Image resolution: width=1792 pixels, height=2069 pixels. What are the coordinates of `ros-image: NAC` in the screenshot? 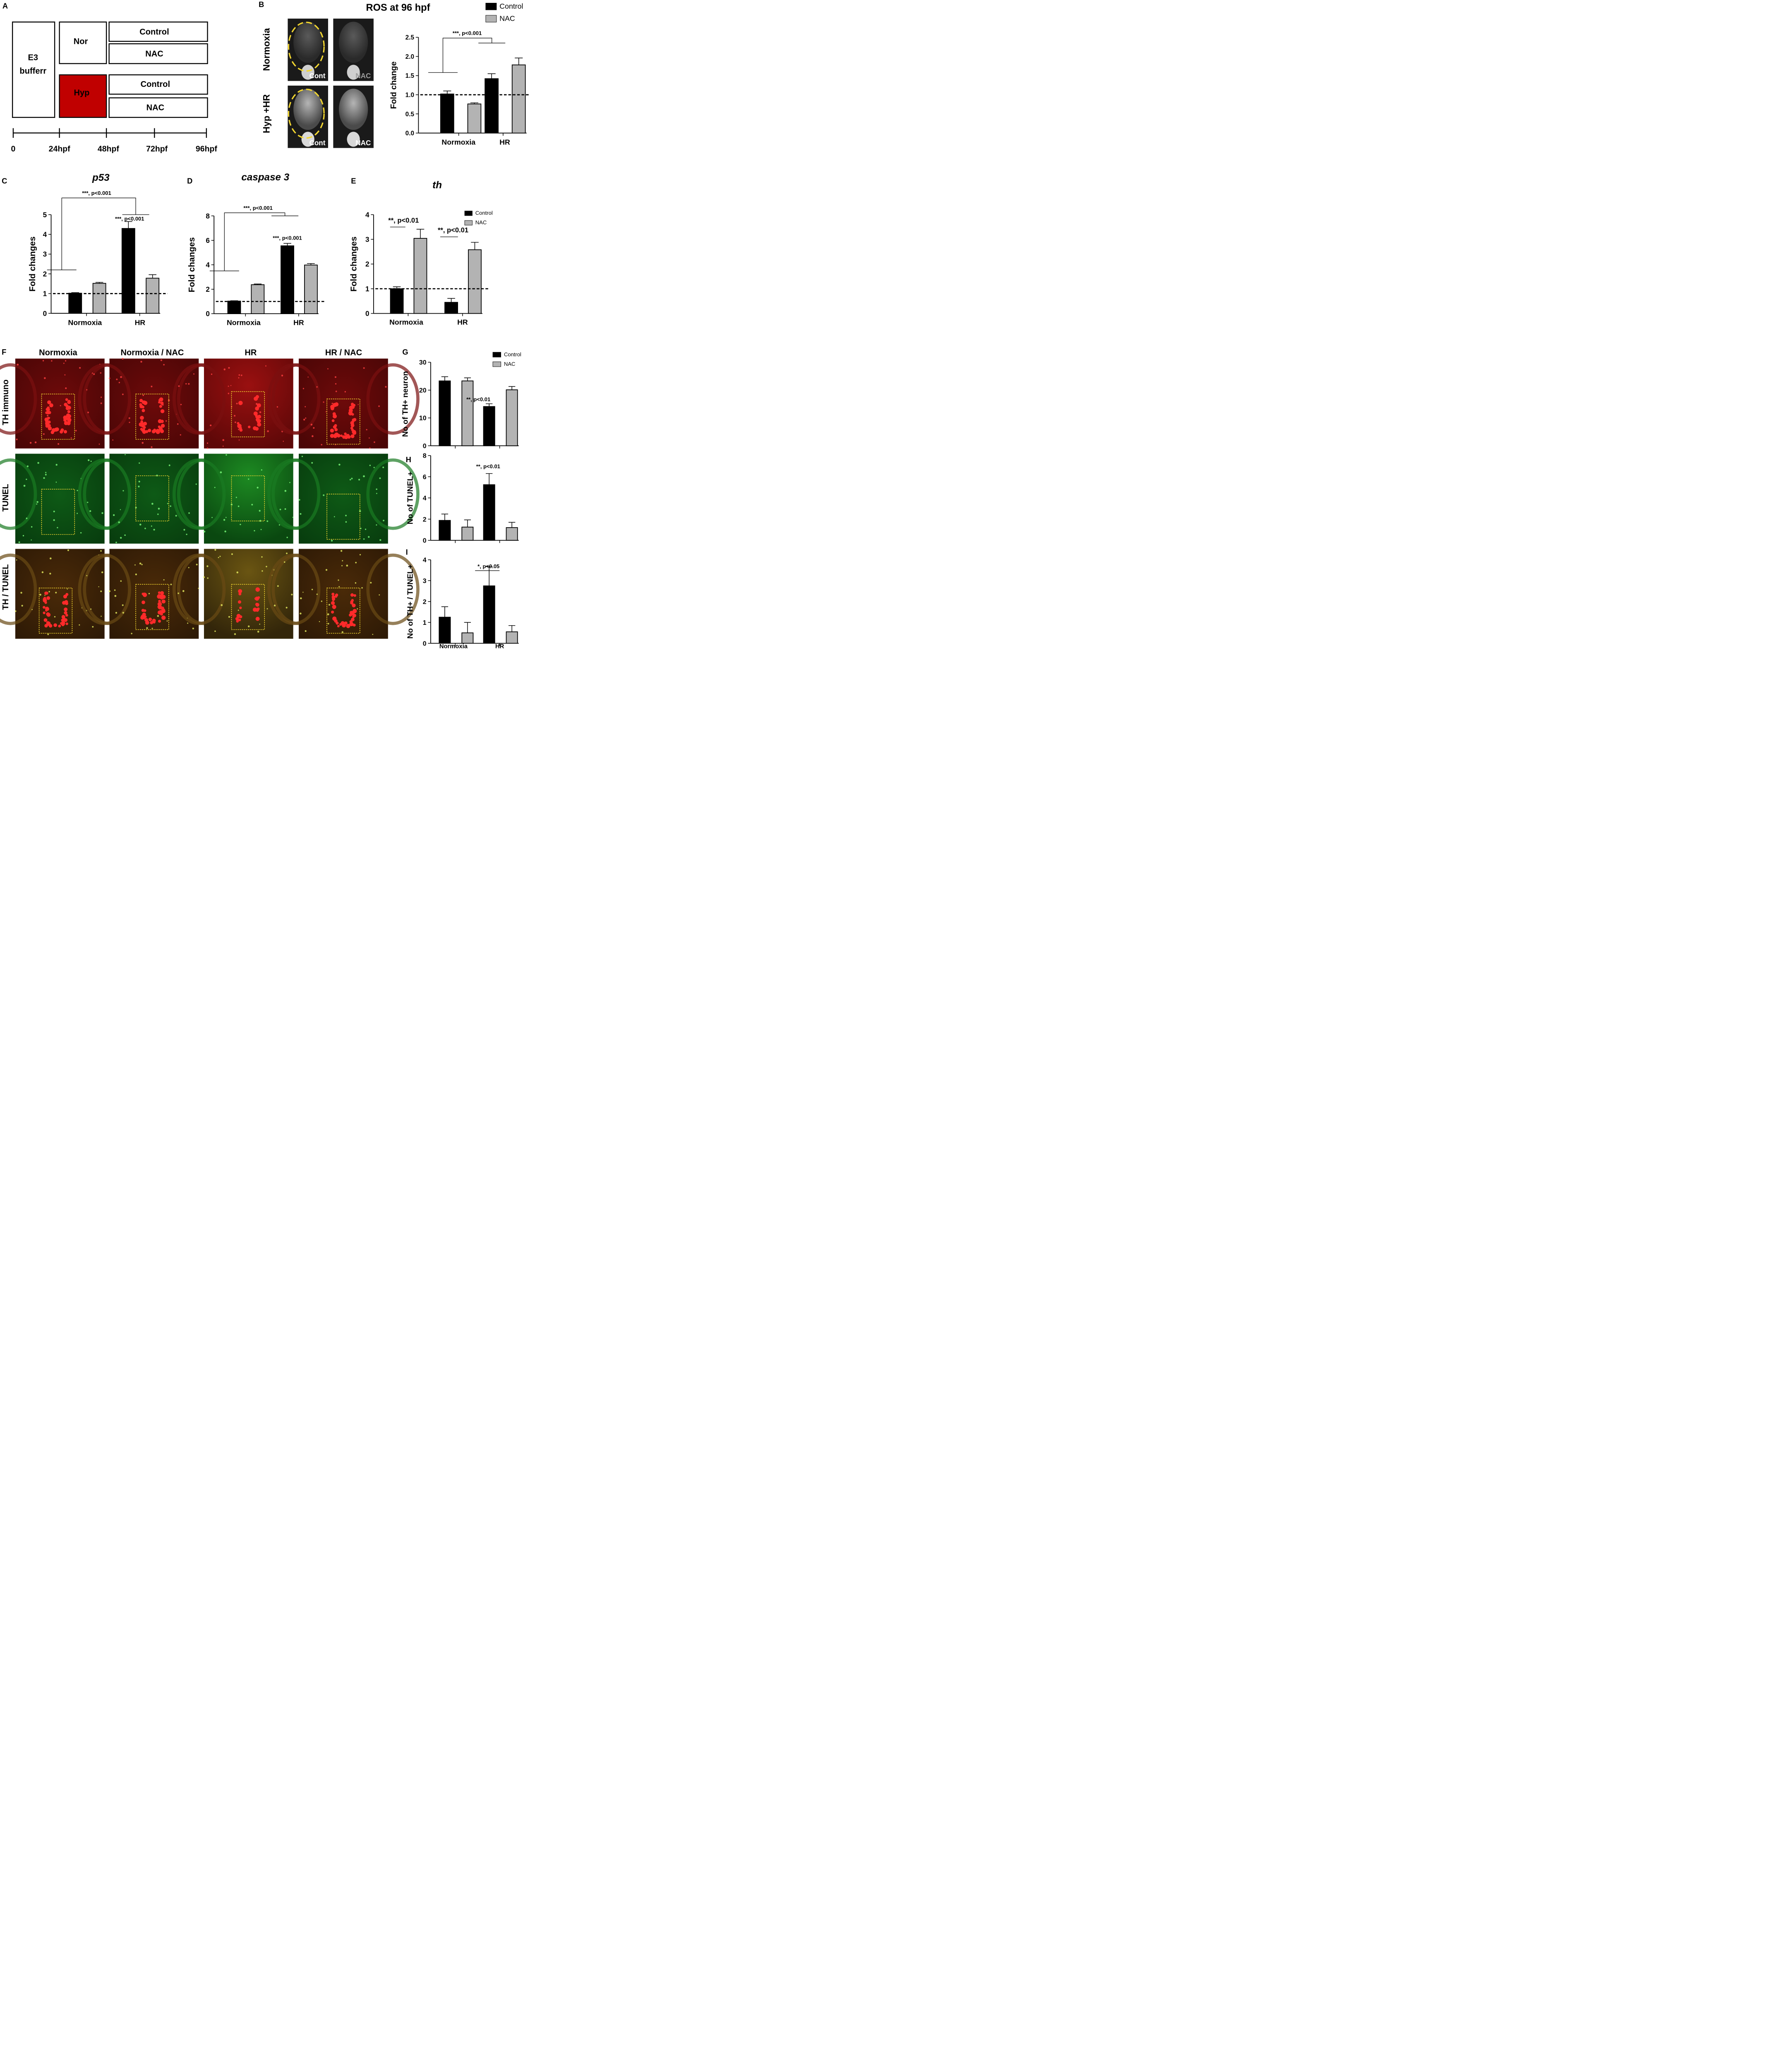 It's located at (353, 116).